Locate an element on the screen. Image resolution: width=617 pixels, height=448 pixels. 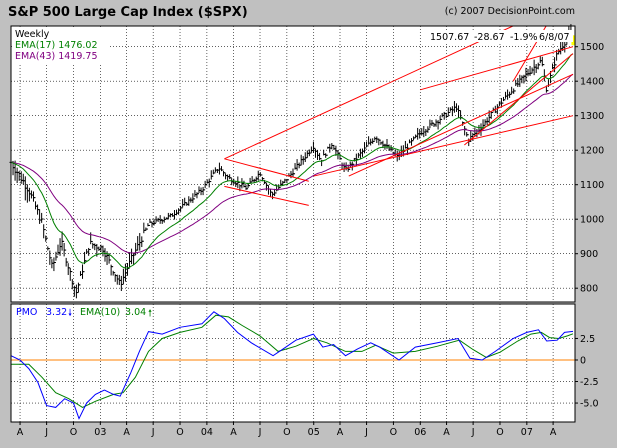
pmo-y-axis: 2.5 0 -2.5 -5.0 is located at coordinates (587, 372).